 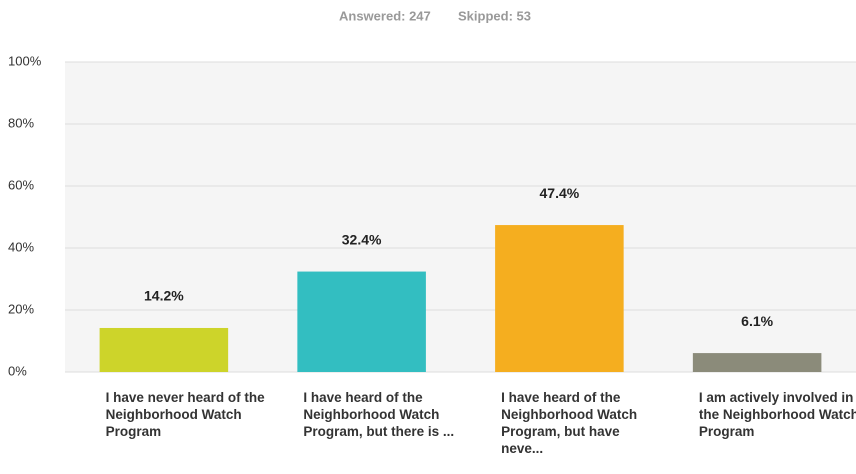 I want to click on y-tick-label: 80%, so click(x=21, y=122).